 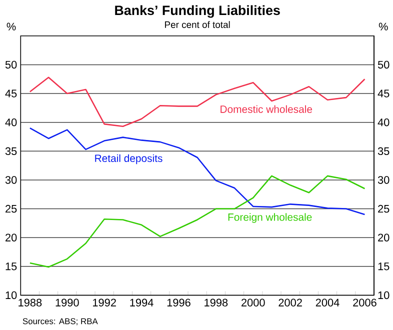 What do you see at coordinates (30, 302) in the screenshot?
I see `x-tick-label: 1988` at bounding box center [30, 302].